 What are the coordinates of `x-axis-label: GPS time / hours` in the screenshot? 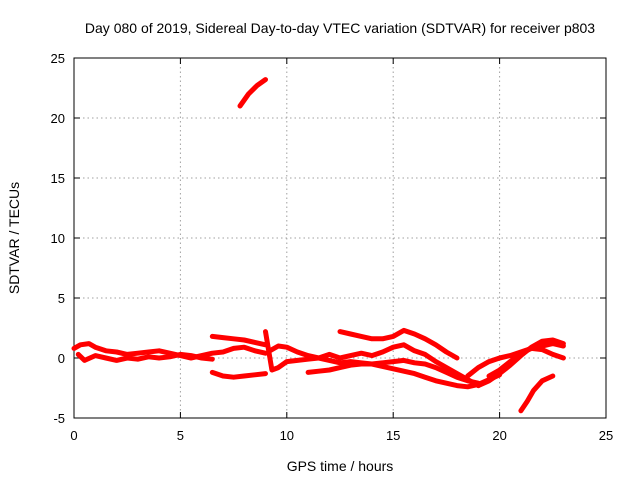 It's located at (340, 466).